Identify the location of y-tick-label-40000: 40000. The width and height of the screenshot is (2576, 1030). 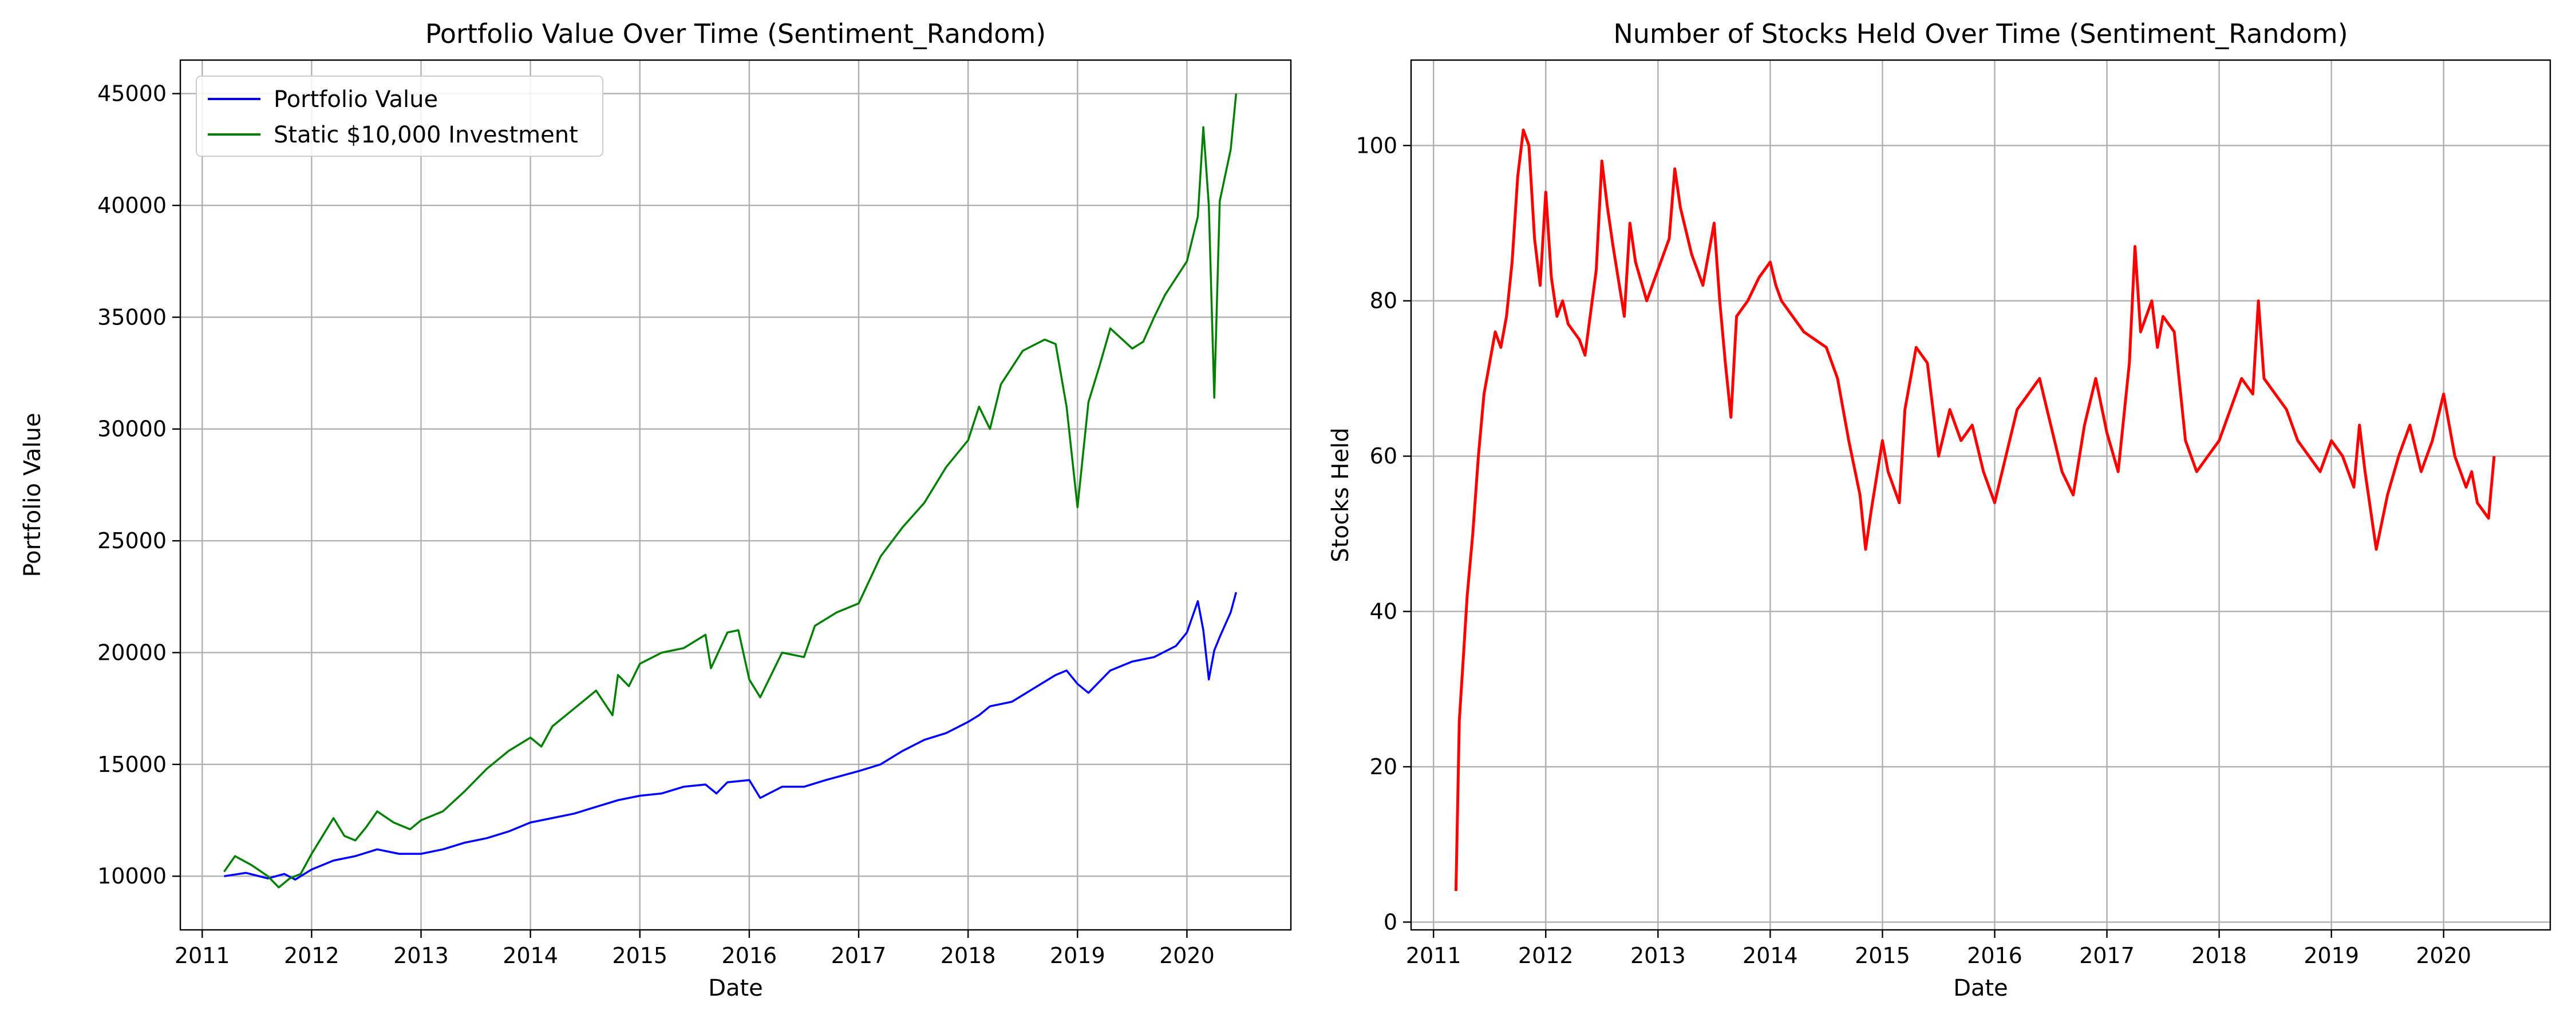
(132, 205).